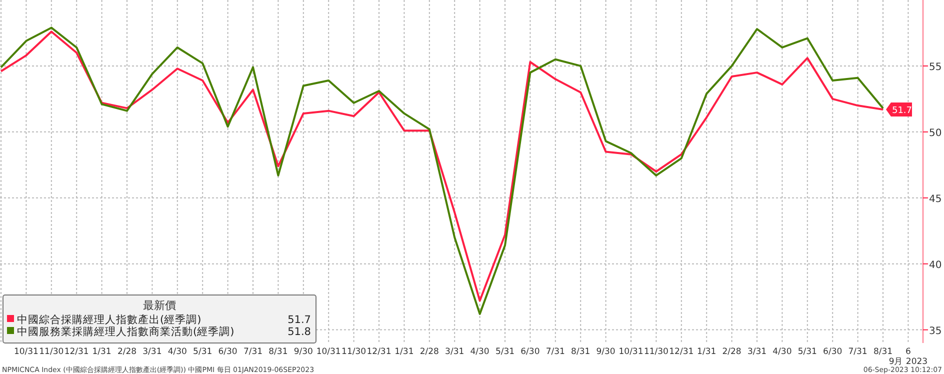  I want to click on data-label: 51.7, so click(902, 111).